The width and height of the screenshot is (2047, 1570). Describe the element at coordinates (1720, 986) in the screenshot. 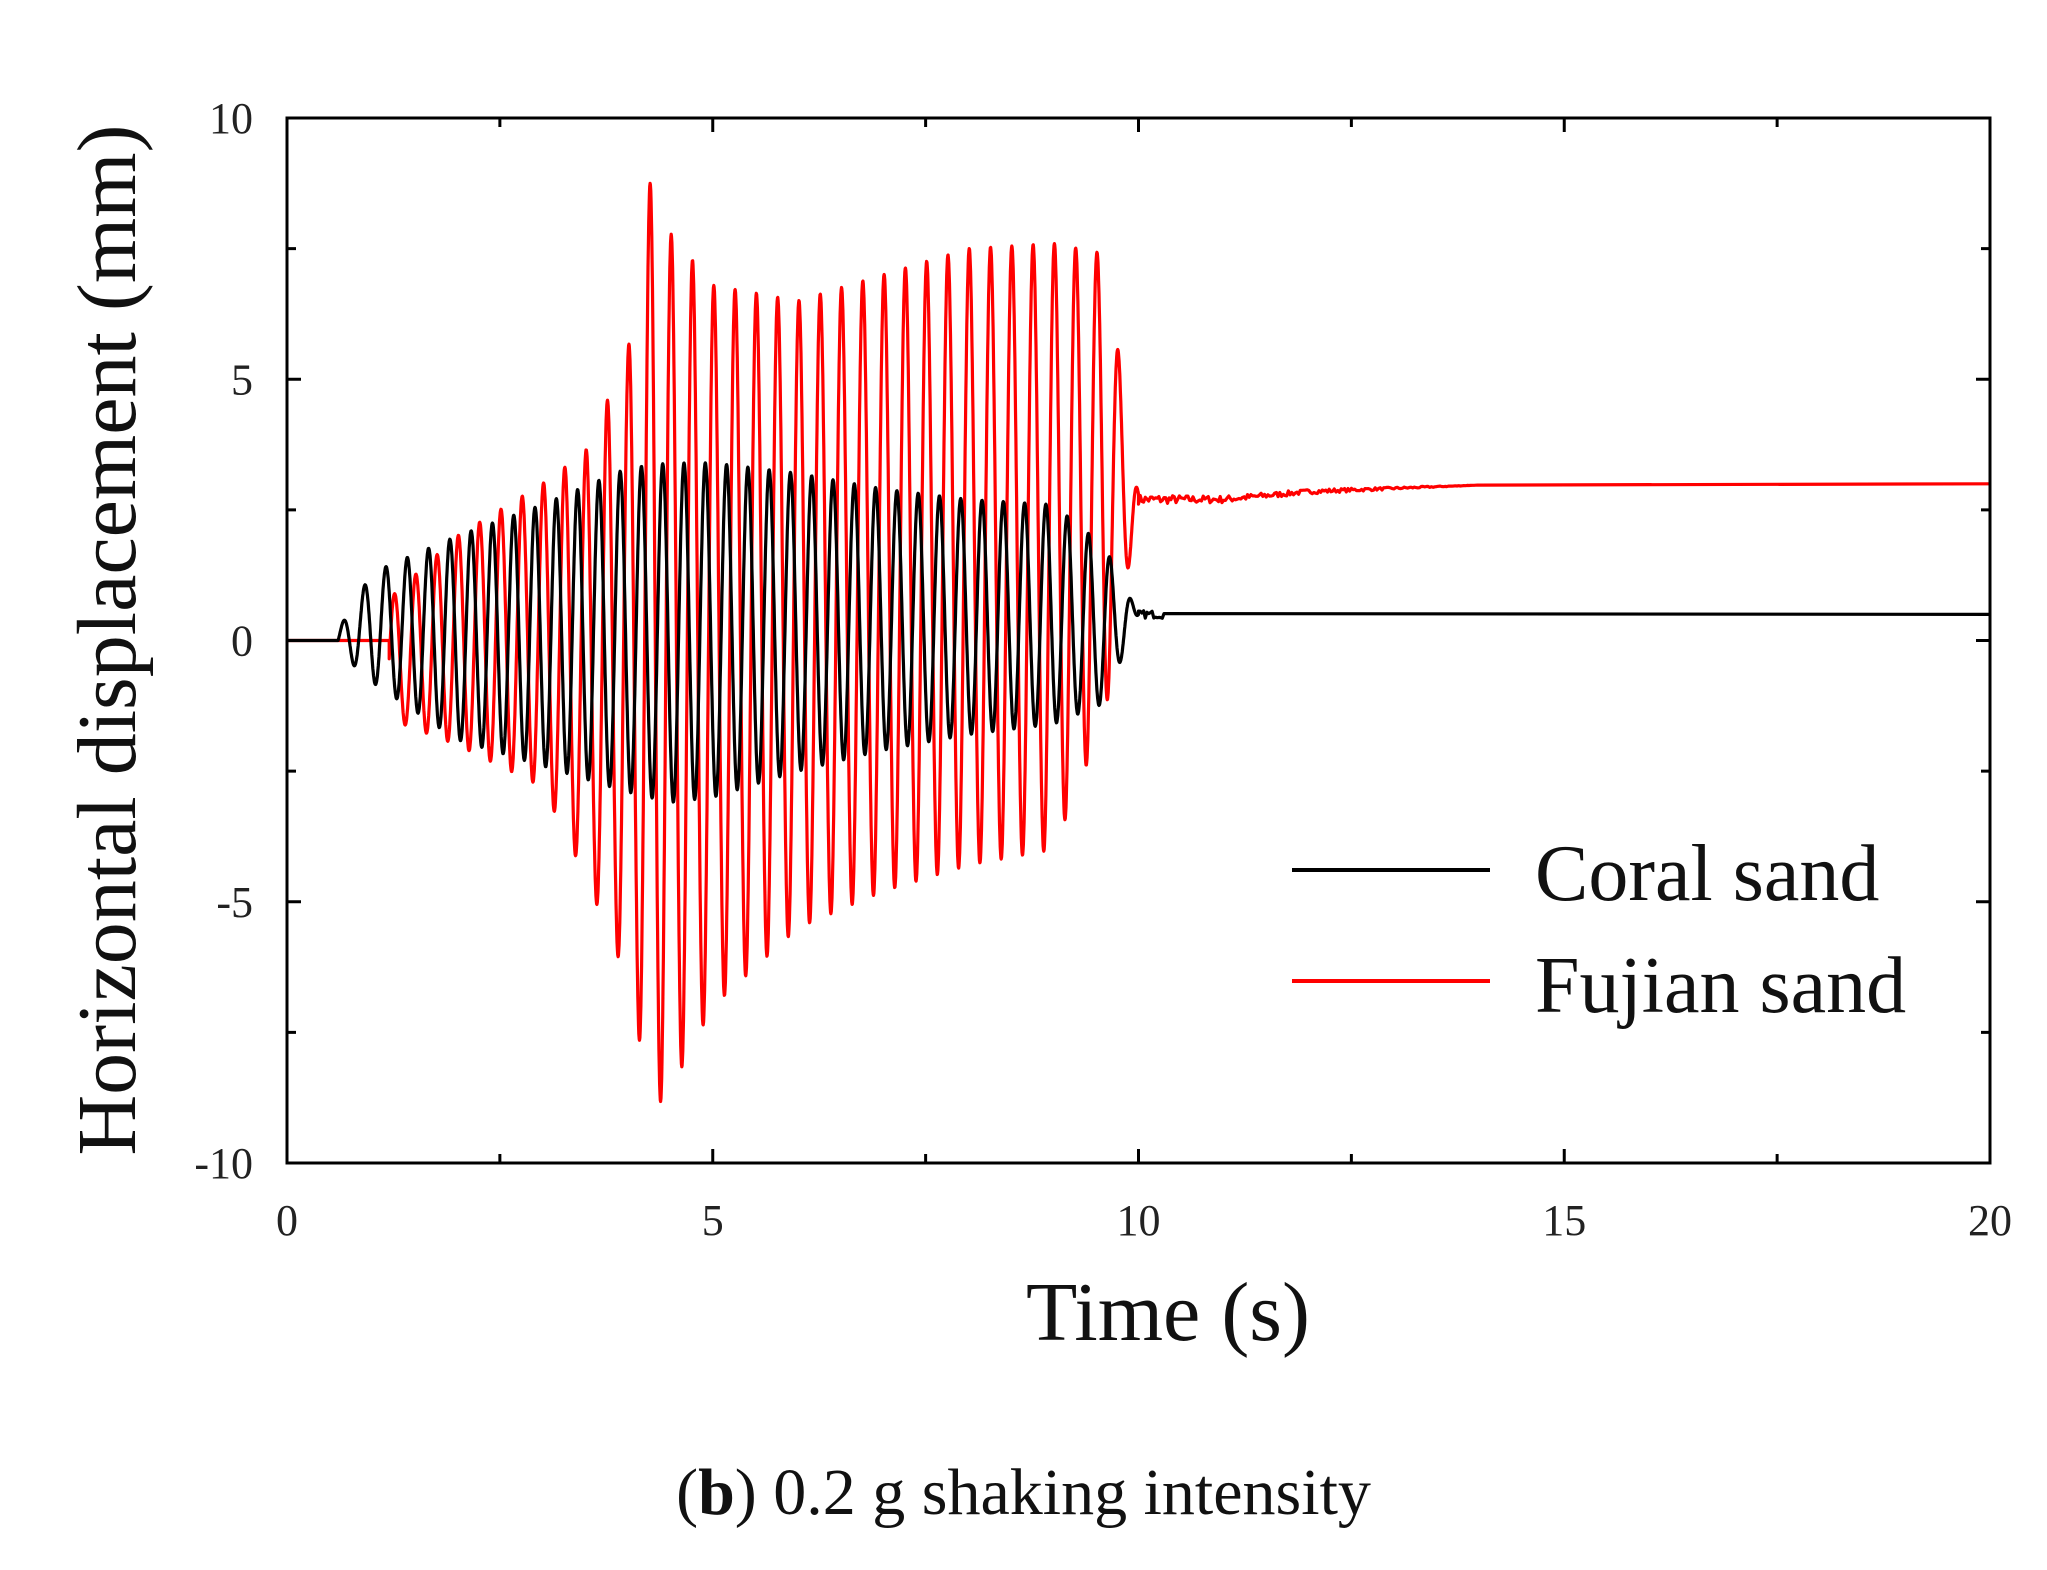

I see `legend-label-fujian-sand: Fujian sand` at that location.